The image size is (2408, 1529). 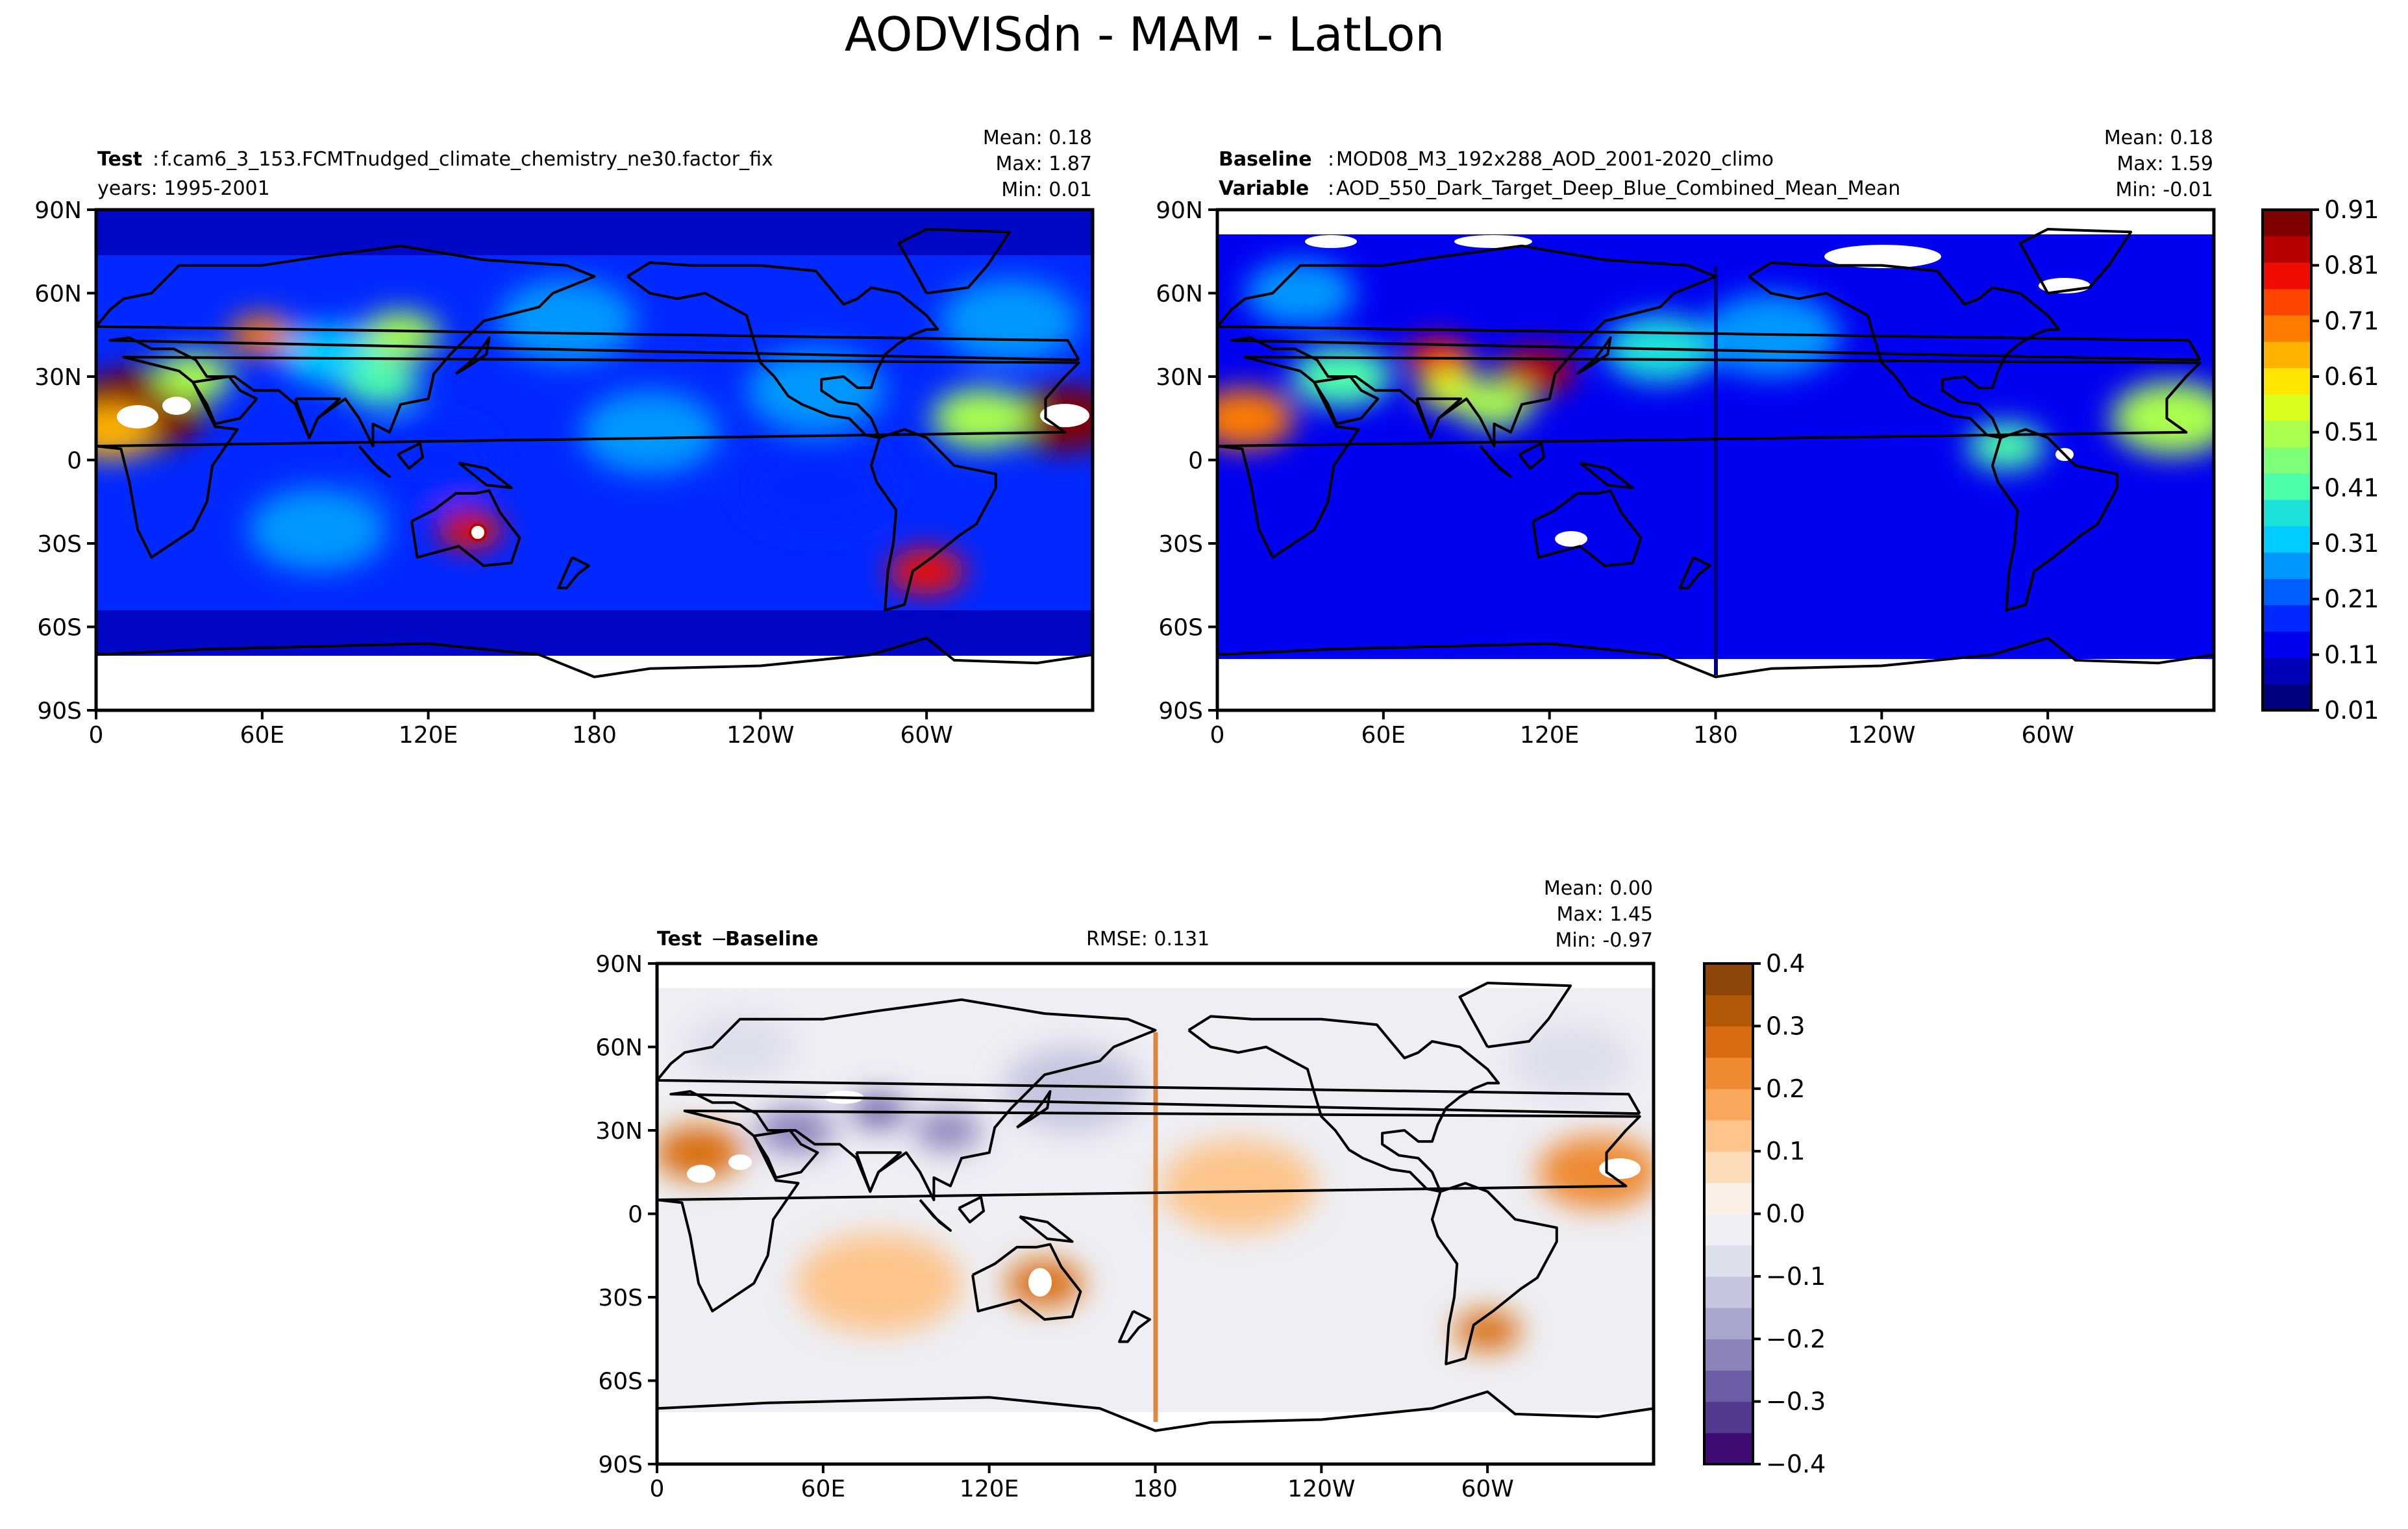 I want to click on colorbar-tick-label: −0.4, so click(x=1796, y=1464).